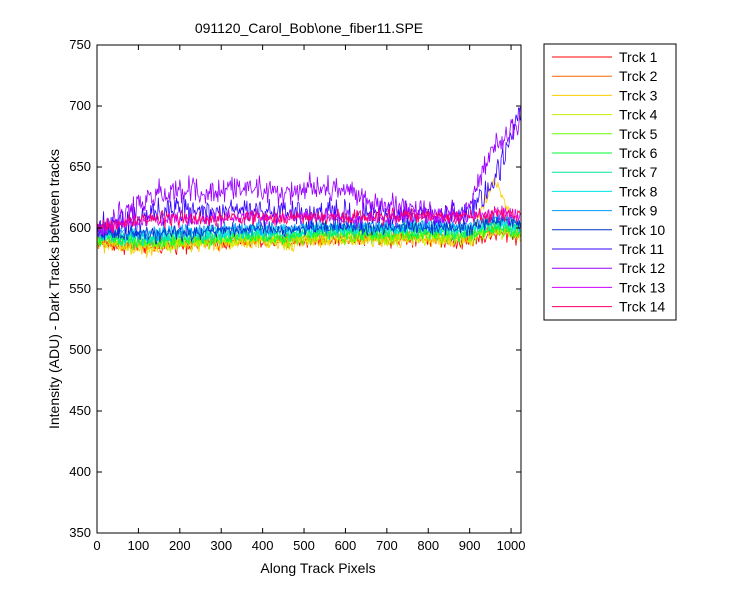 The height and width of the screenshot is (600, 750). Describe the element at coordinates (428, 545) in the screenshot. I see `x-tick-label: 800` at that location.